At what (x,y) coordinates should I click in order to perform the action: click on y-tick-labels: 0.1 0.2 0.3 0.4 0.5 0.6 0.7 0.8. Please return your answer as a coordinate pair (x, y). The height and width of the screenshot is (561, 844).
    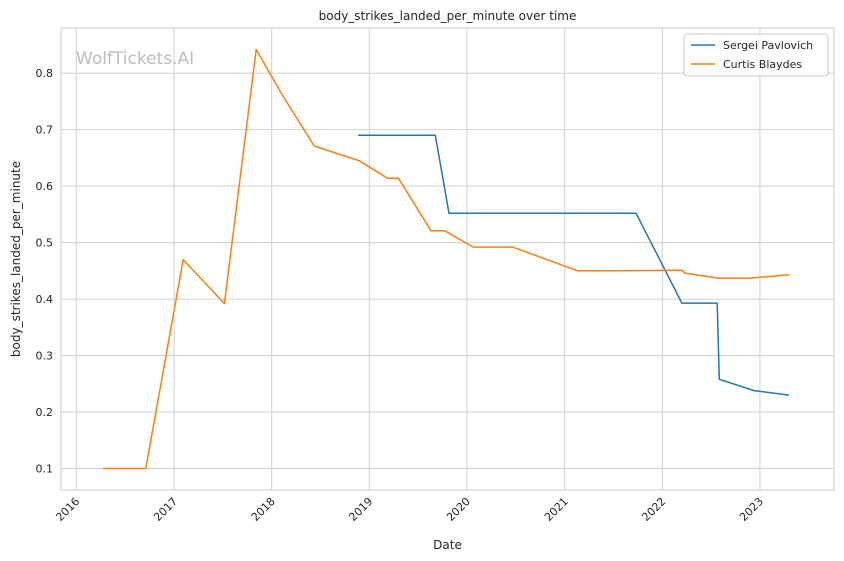
    Looking at the image, I should click on (45, 271).